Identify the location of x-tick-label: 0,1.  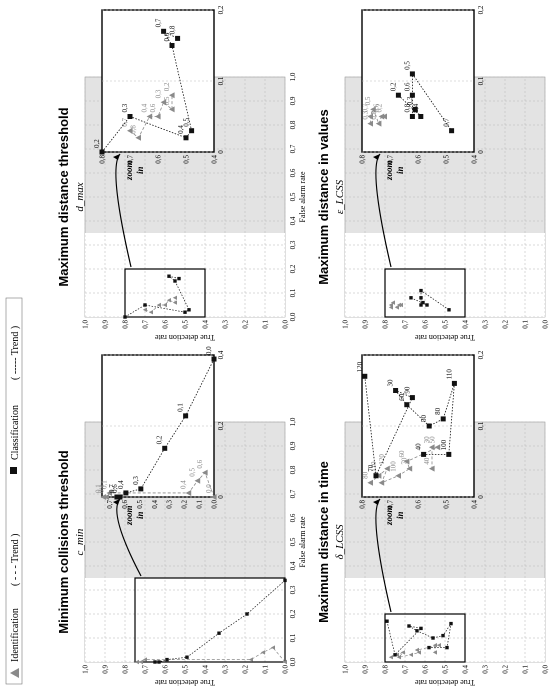
(293, 292).